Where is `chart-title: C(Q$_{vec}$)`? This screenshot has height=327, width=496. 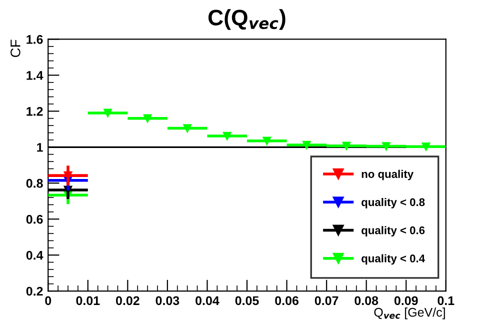
chart-title: C(Q$_{vec}$) is located at coordinates (247, 19).